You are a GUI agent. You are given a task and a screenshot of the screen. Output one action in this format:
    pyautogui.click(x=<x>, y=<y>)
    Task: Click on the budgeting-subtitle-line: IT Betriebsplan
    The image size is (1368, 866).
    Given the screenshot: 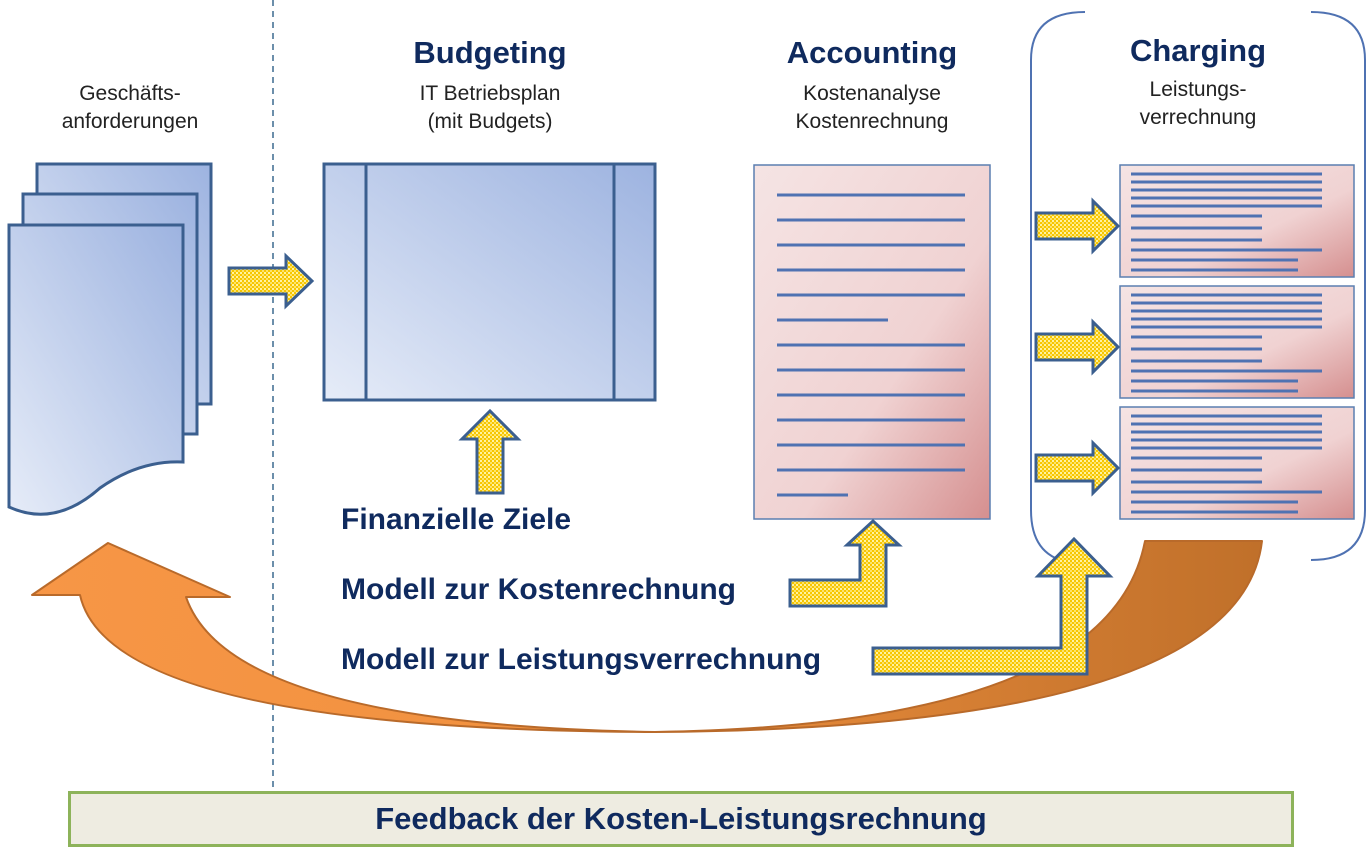 What is the action you would take?
    pyautogui.click(x=490, y=93)
    